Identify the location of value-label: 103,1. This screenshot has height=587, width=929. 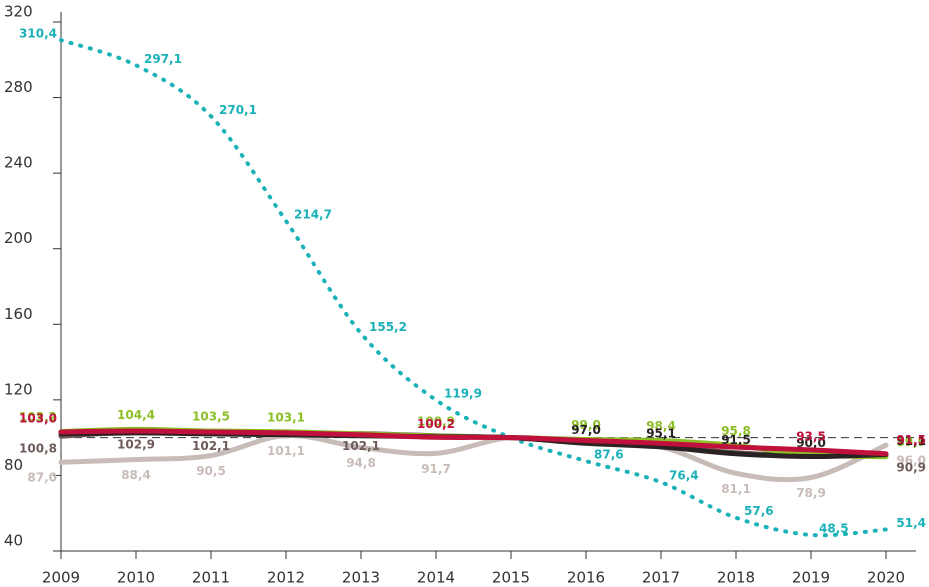
(286, 417).